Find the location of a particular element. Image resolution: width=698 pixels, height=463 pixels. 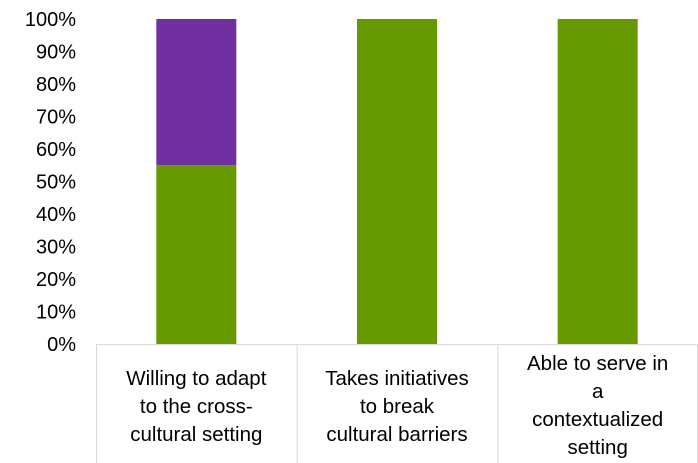

y-tick-label: 30% is located at coordinates (56, 248).